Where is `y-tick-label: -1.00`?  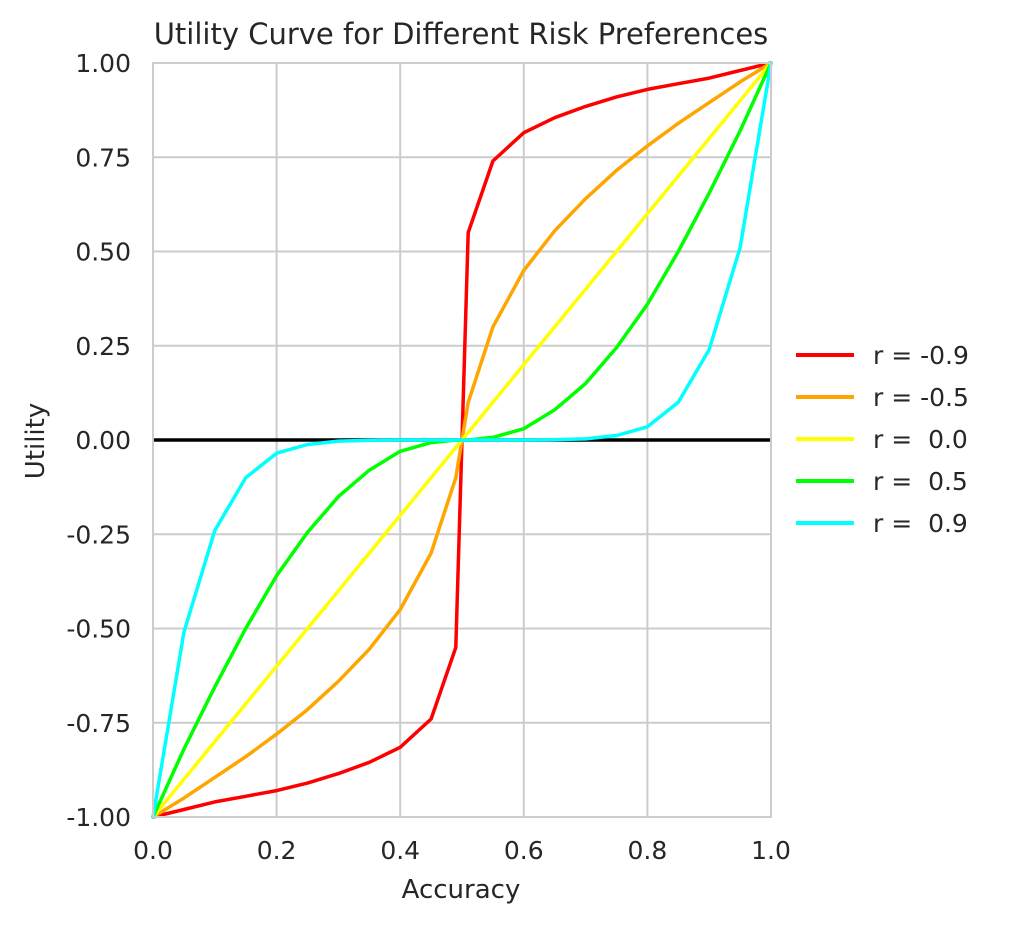
y-tick-label: -1.00 is located at coordinates (98, 817).